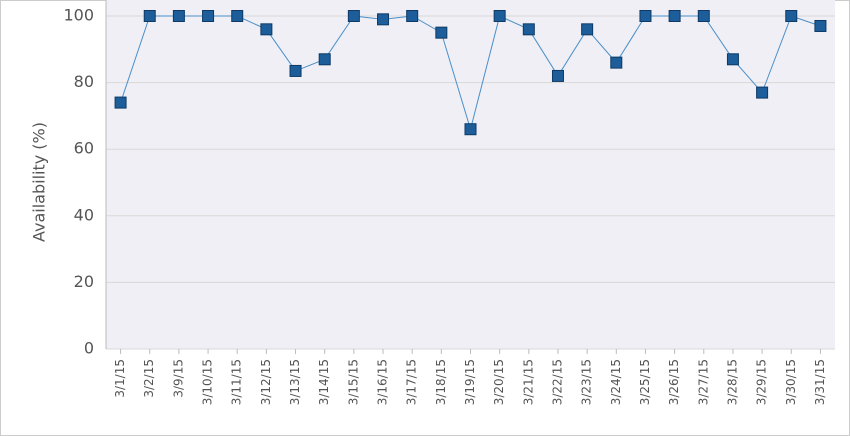 The width and height of the screenshot is (850, 436). I want to click on y-tick-label: 20, so click(84, 281).